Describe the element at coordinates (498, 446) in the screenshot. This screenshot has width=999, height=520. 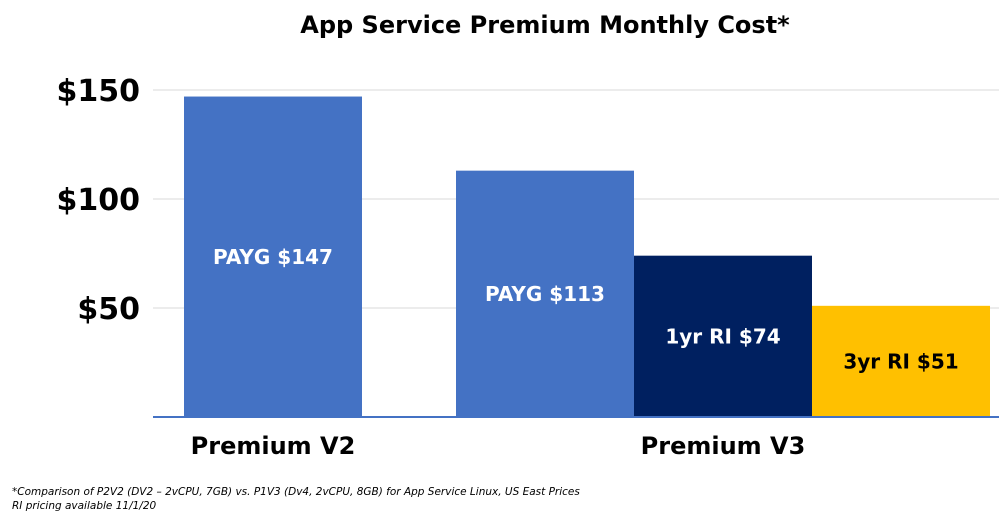
I see `x-axis-categories: Premium V2 Premium V3` at that location.